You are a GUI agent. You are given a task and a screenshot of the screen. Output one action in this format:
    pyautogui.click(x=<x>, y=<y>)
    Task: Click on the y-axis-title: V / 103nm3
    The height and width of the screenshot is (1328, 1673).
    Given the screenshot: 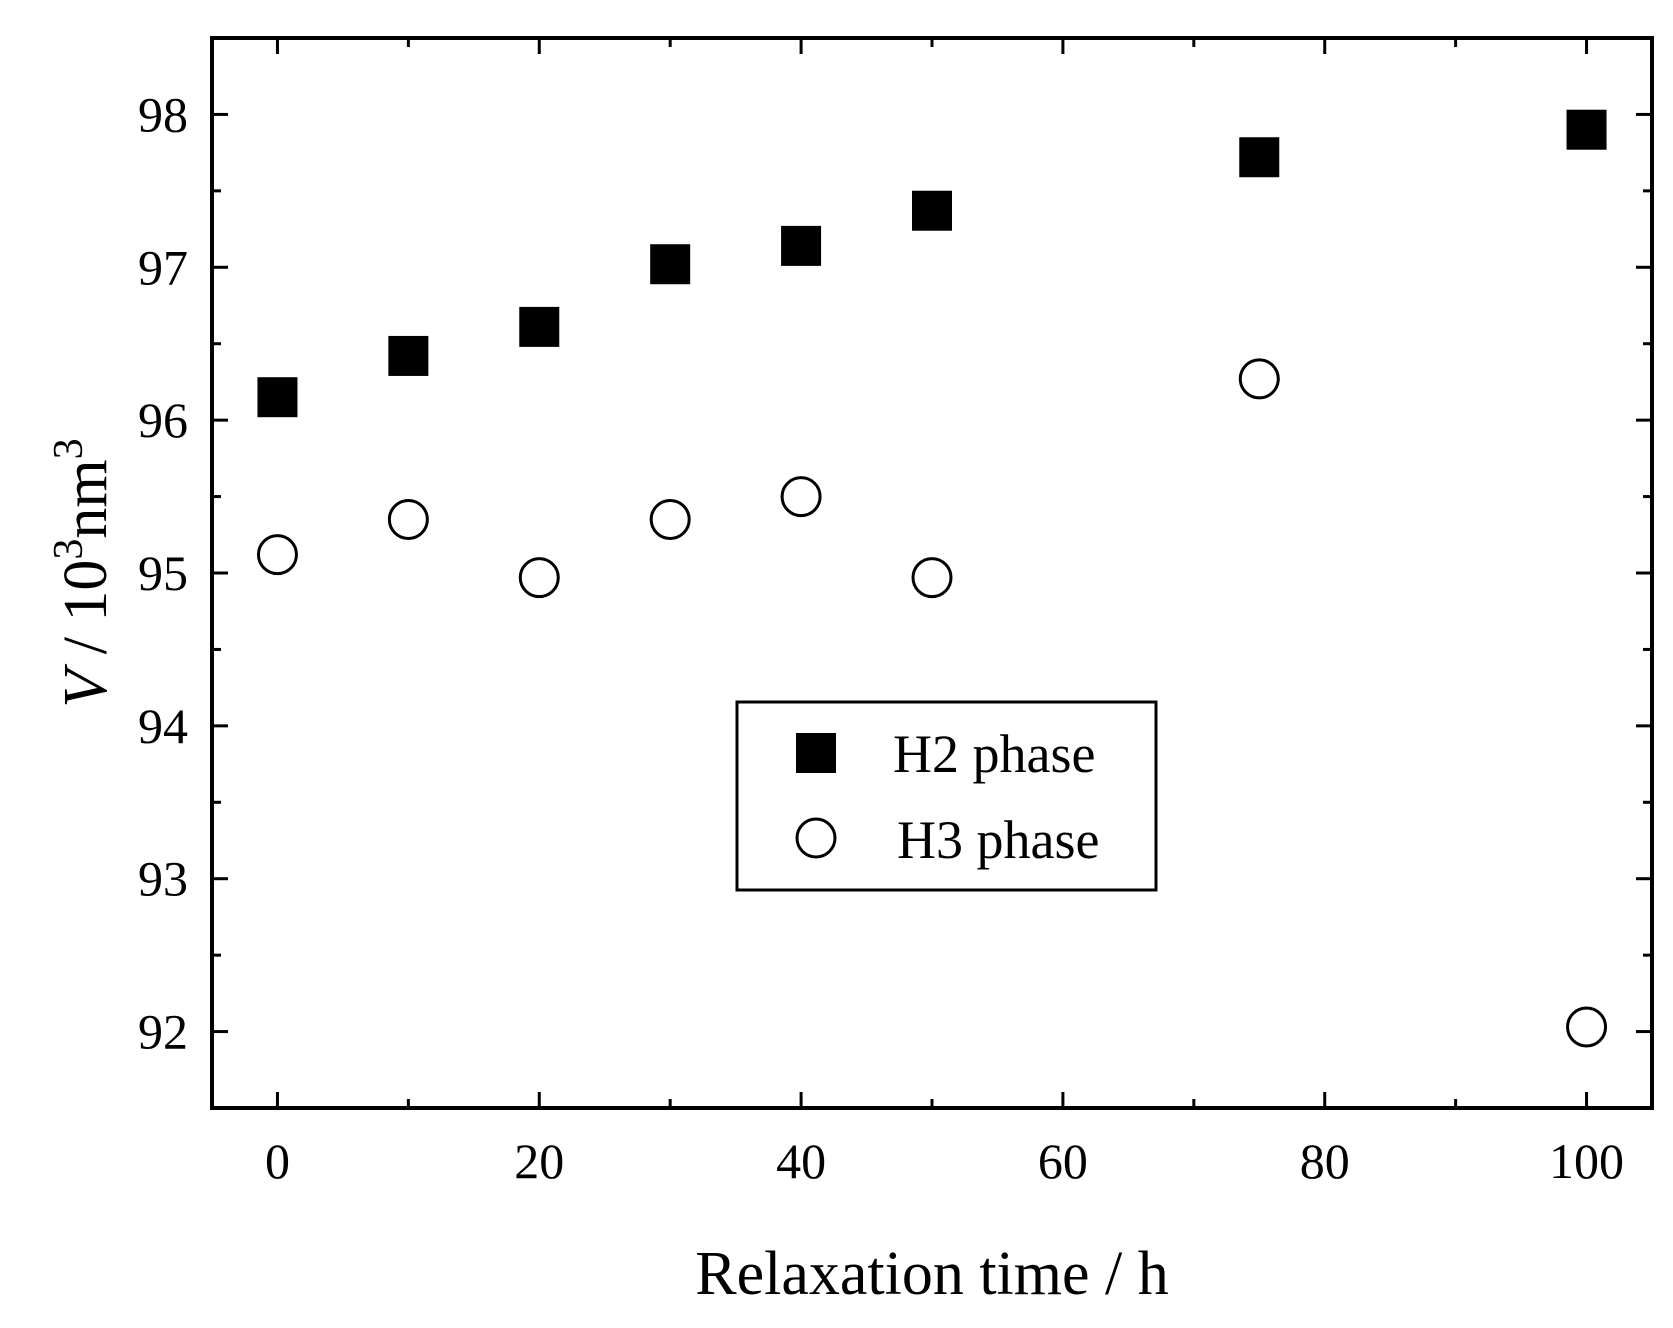 What is the action you would take?
    pyautogui.click(x=83, y=572)
    